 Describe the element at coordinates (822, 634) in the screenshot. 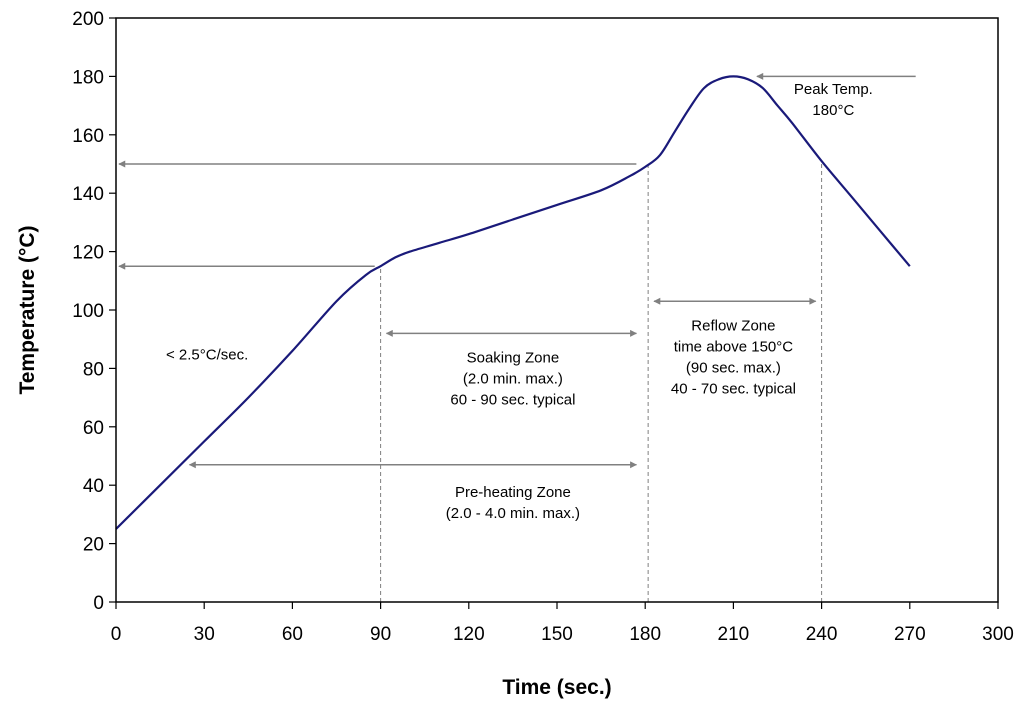

I see `x-tick-label: 240` at that location.